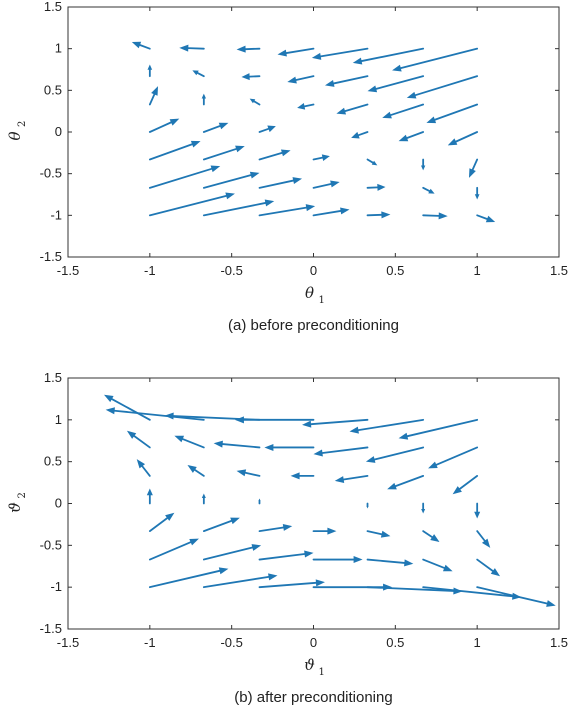 The width and height of the screenshot is (570, 708). What do you see at coordinates (51, 173) in the screenshot?
I see `y-tick-label: -0.5` at bounding box center [51, 173].